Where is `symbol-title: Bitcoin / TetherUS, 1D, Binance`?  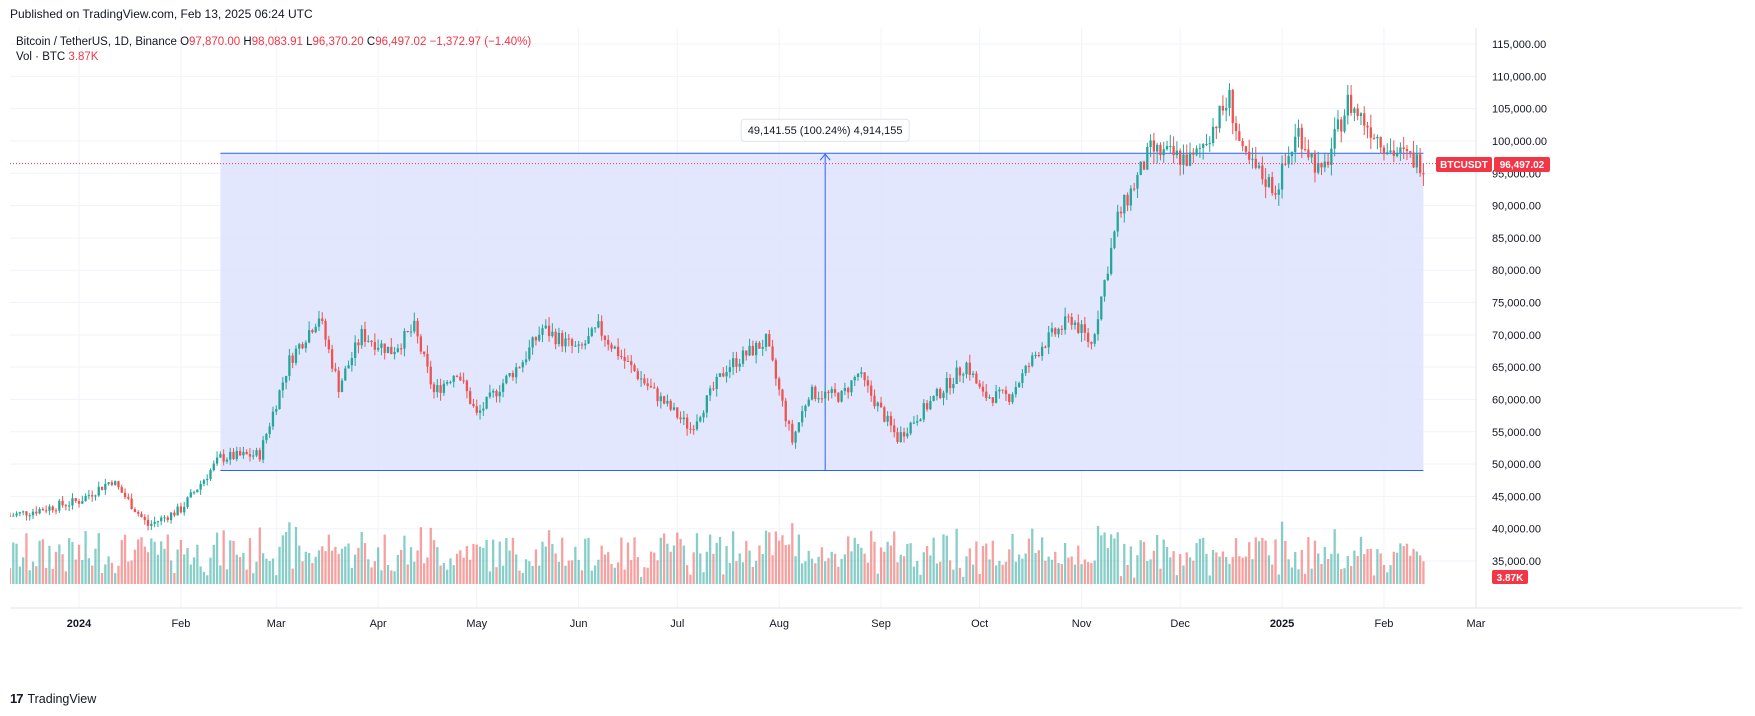 symbol-title: Bitcoin / TetherUS, 1D, Binance is located at coordinates (96, 42).